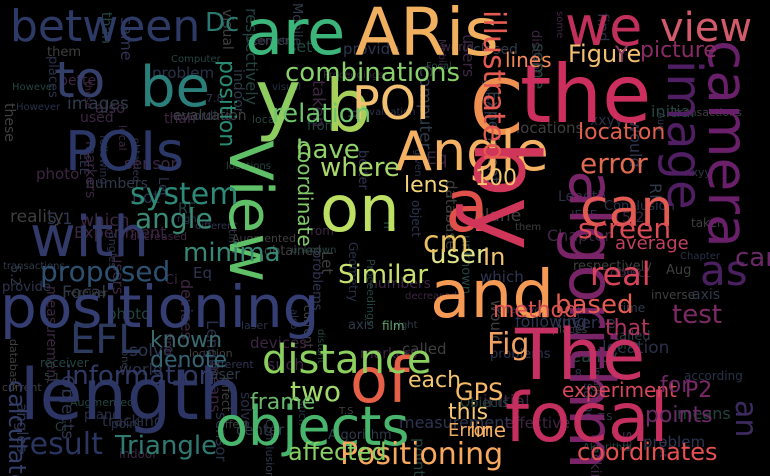  I want to click on cloud-word-dc: Dc, so click(222, 23).